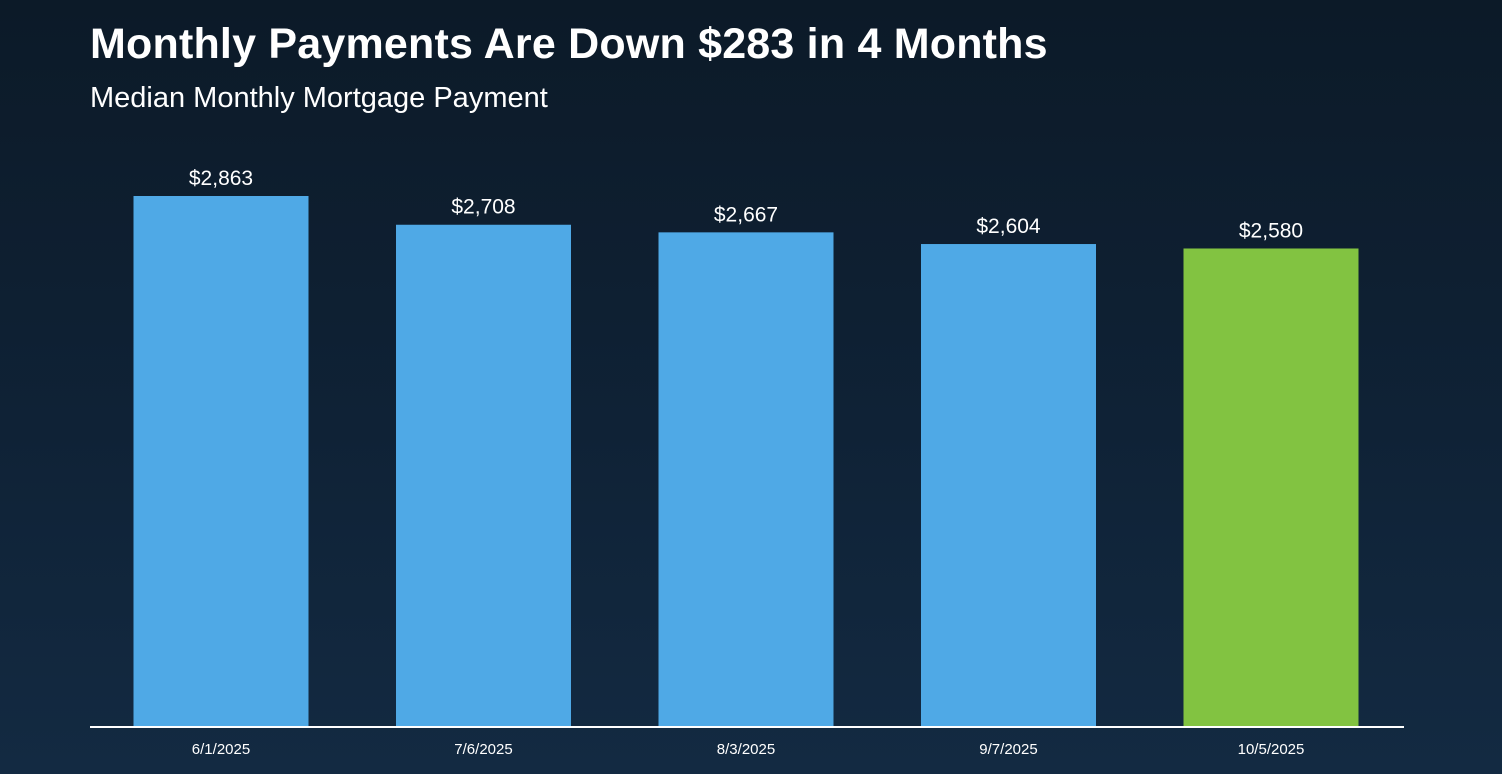 The width and height of the screenshot is (1502, 774). What do you see at coordinates (746, 749) in the screenshot?
I see `x-tick-label: 8/3/2025` at bounding box center [746, 749].